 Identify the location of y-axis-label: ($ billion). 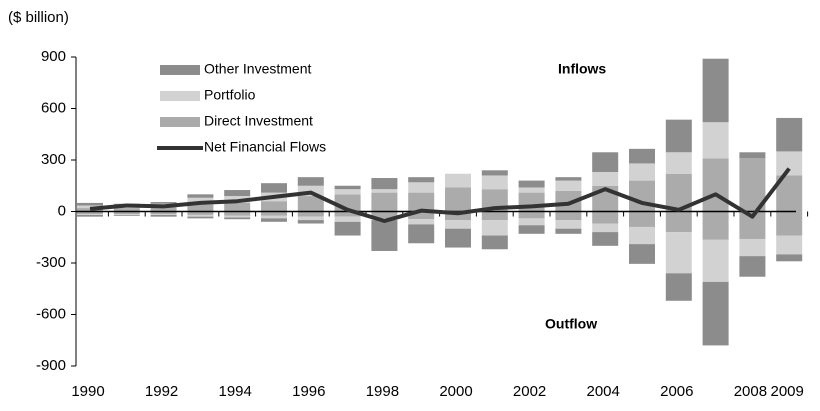
(38, 17).